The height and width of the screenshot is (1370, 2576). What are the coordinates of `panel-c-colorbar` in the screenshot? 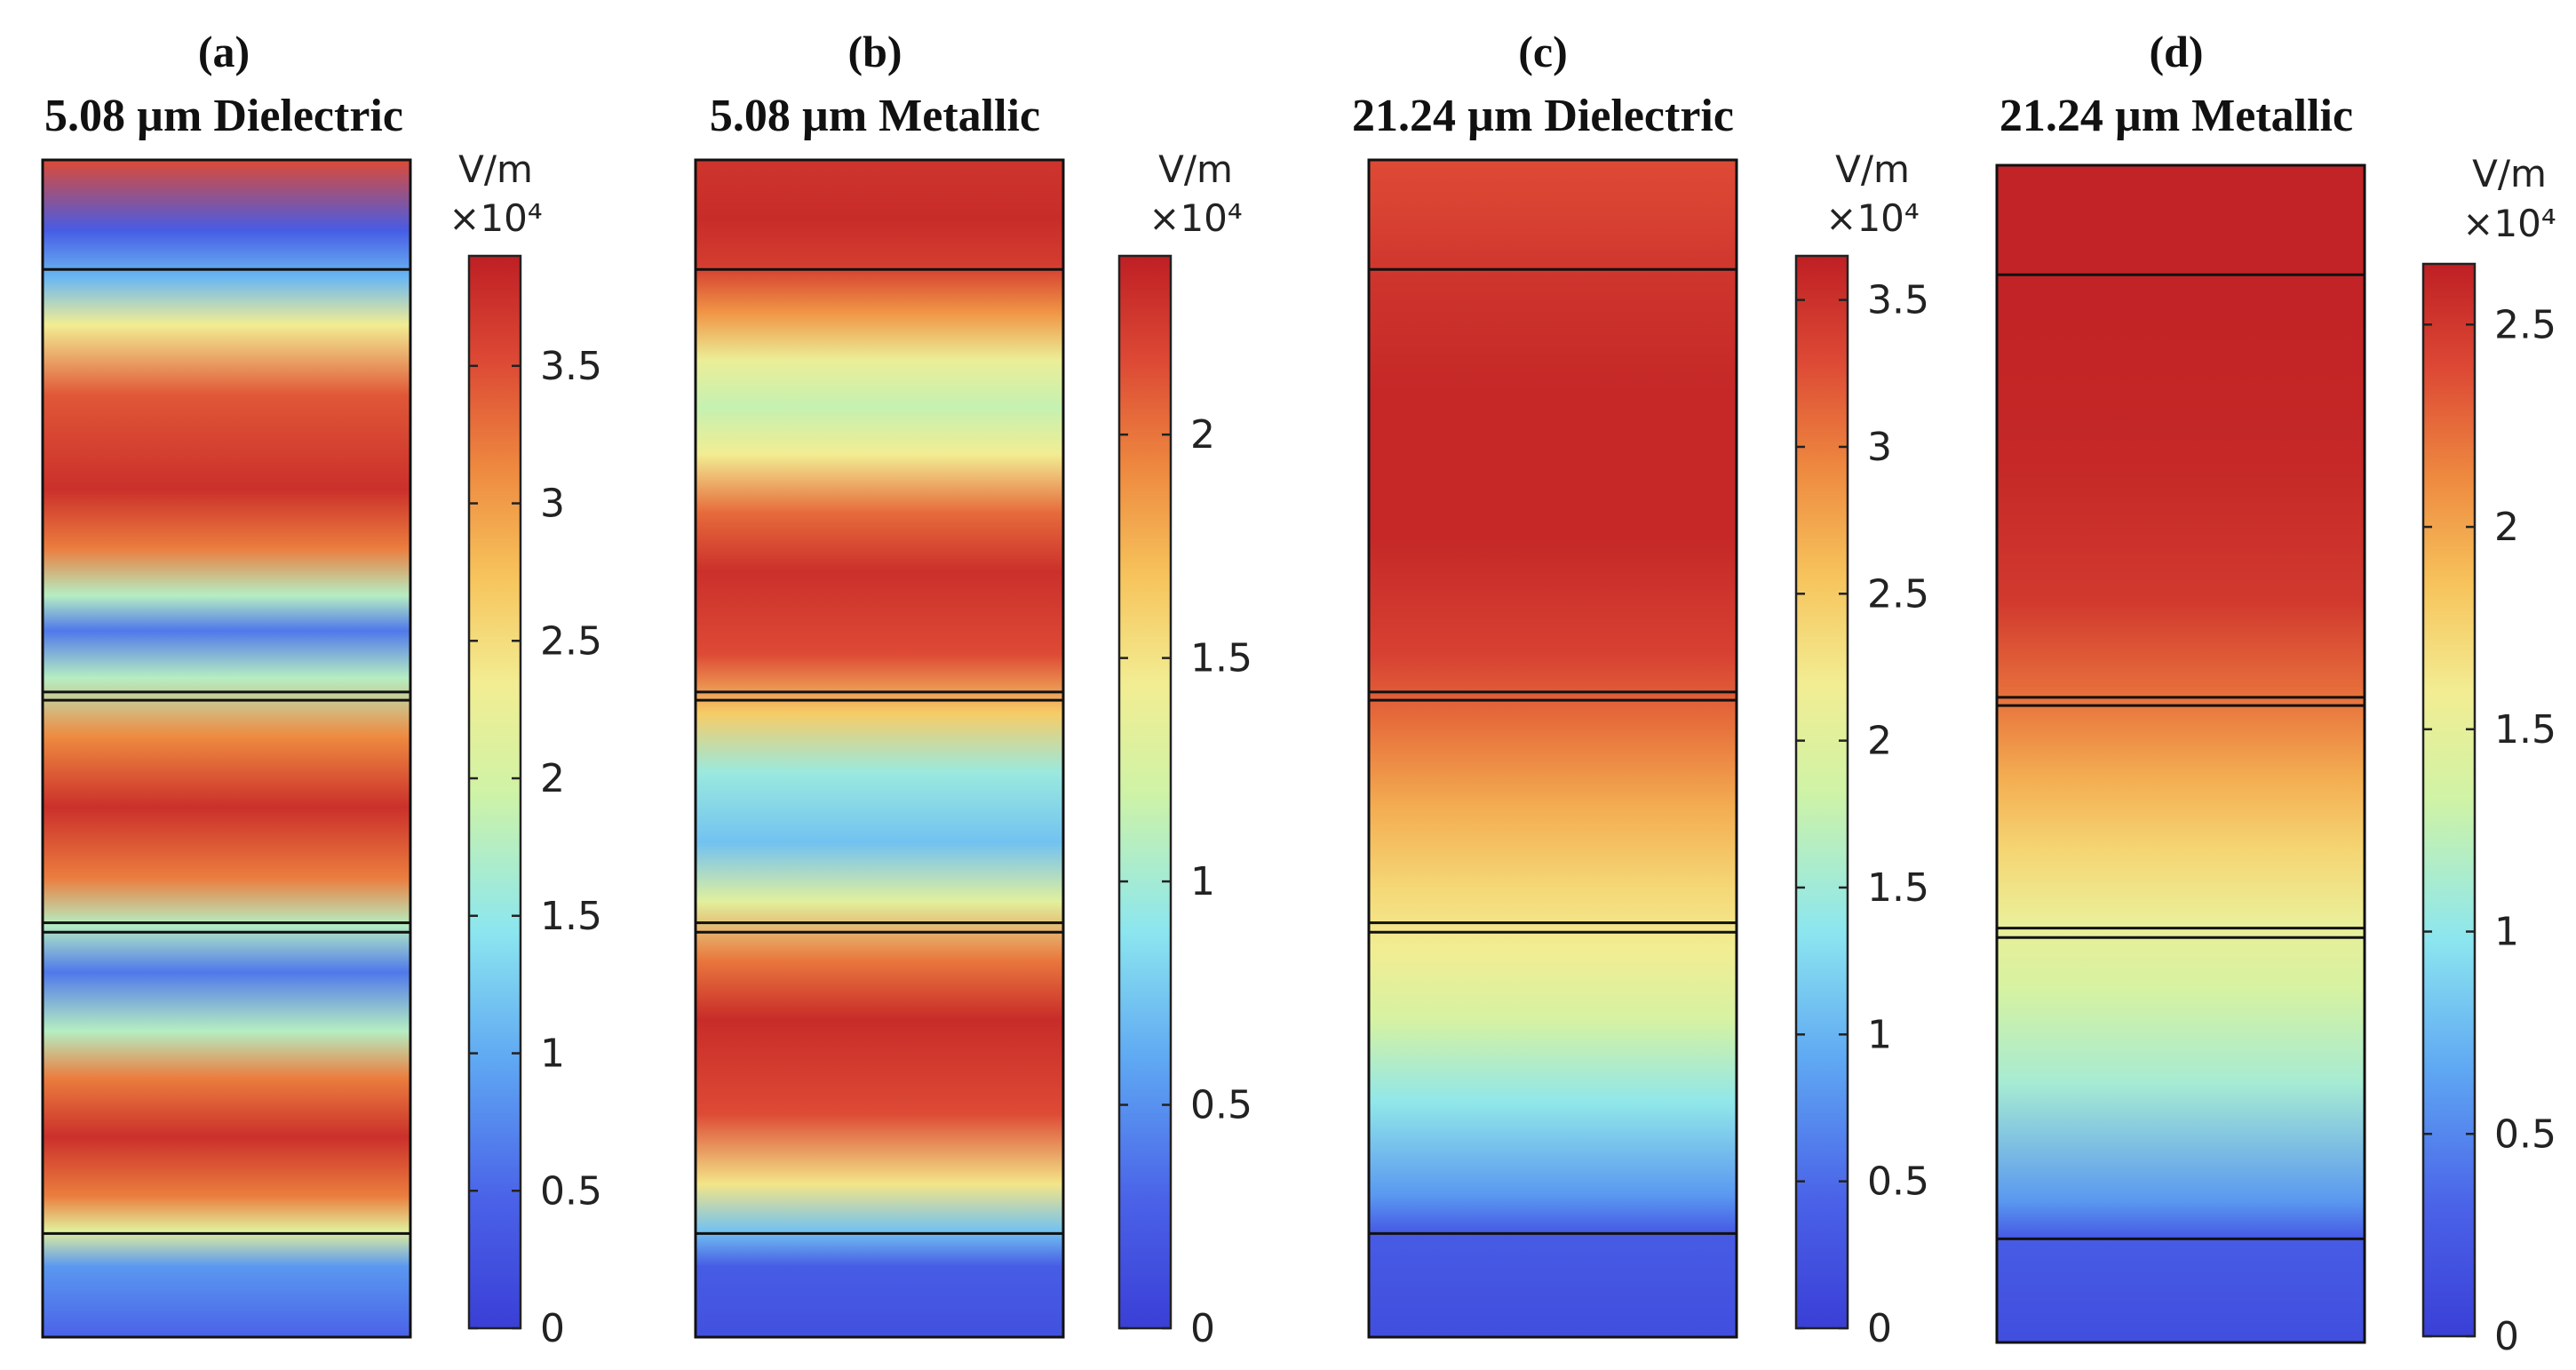 It's located at (1821, 792).